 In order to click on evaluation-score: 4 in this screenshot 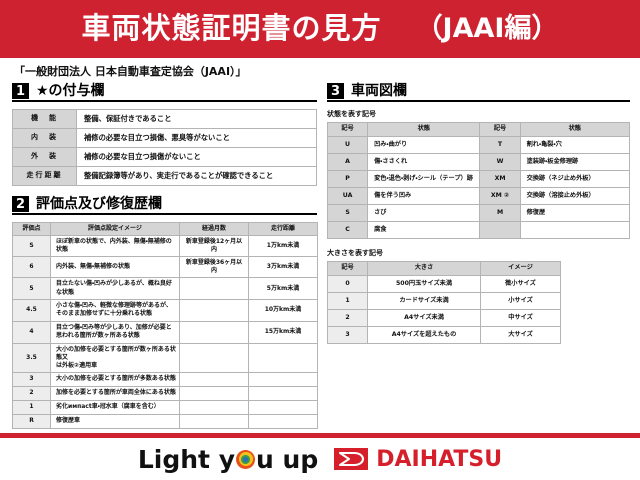, I will do `click(31, 332)`.